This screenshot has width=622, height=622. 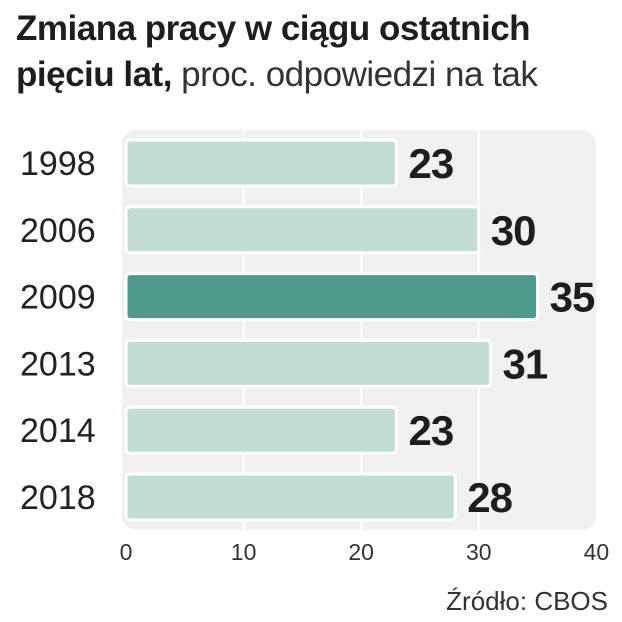 What do you see at coordinates (525, 363) in the screenshot?
I see `value-label-2013: 31` at bounding box center [525, 363].